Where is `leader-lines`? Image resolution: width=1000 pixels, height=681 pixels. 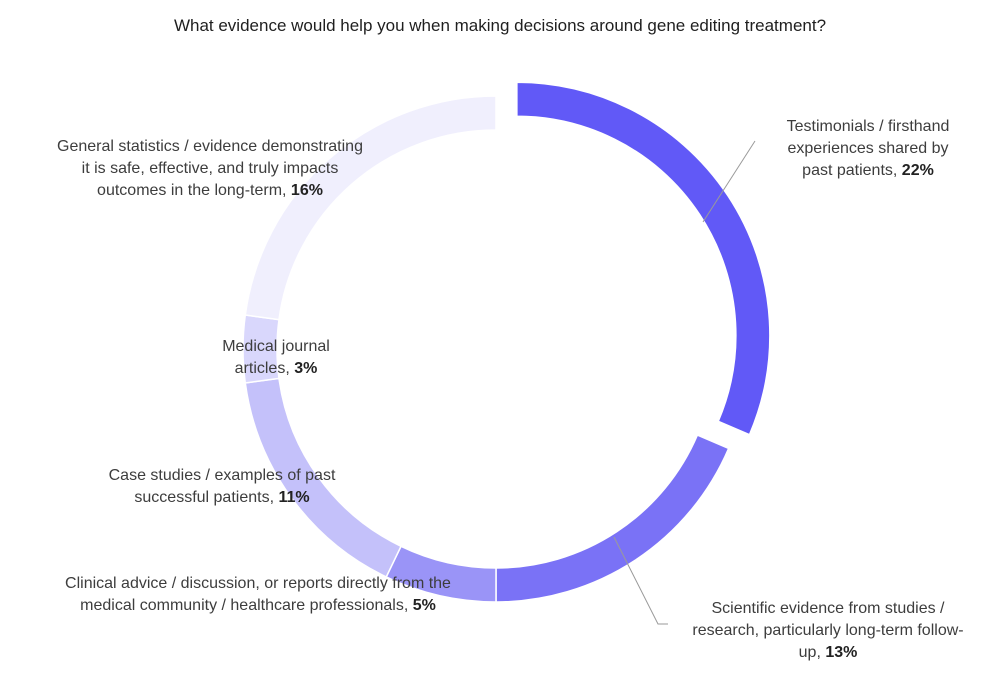
leader-lines is located at coordinates (684, 382).